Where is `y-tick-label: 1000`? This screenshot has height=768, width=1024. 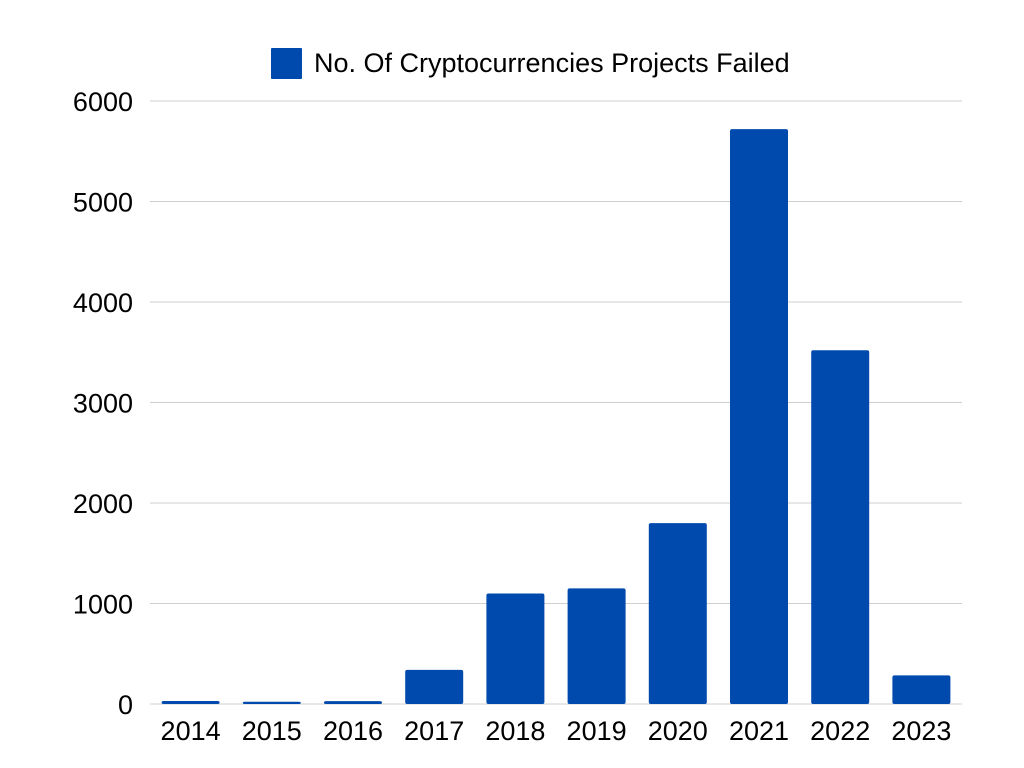
y-tick-label: 1000 is located at coordinates (103, 605).